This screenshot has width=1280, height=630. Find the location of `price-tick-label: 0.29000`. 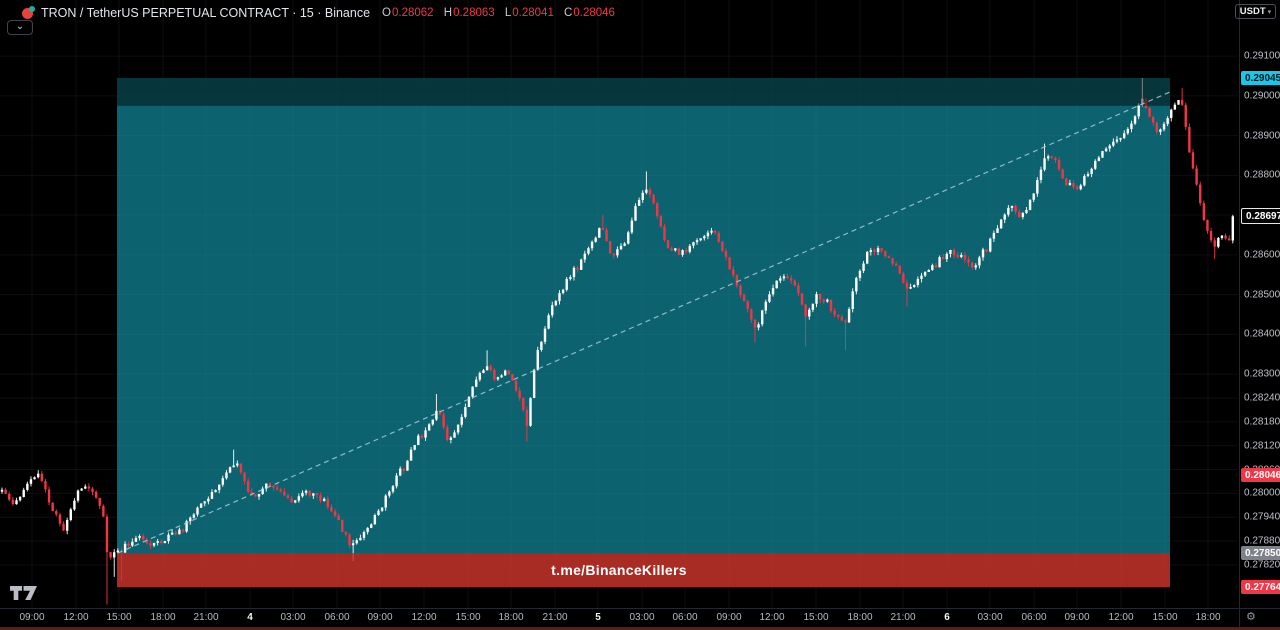

price-tick-label: 0.29000 is located at coordinates (1262, 96).